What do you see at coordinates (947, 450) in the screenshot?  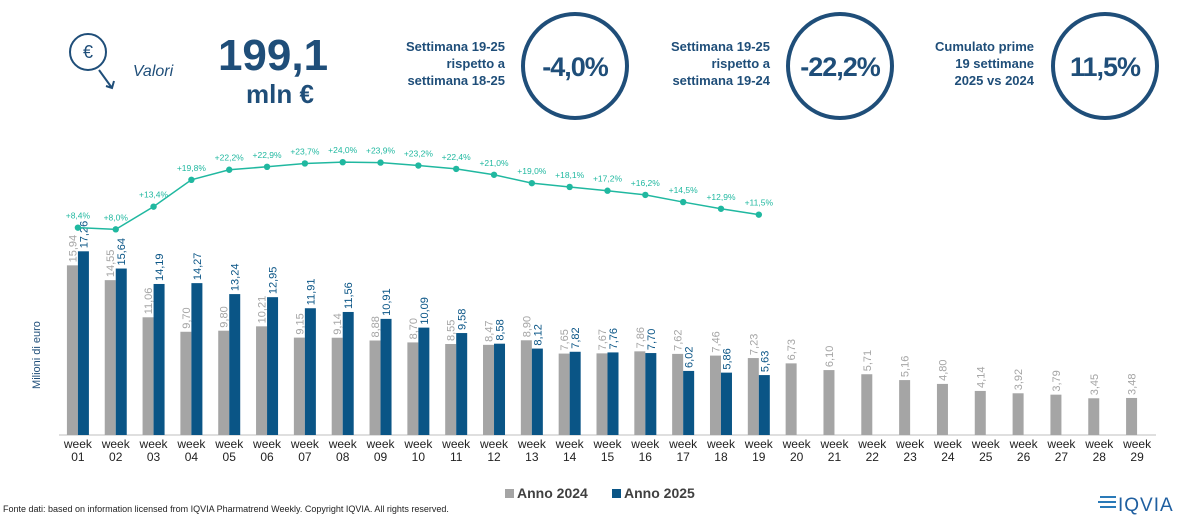 I see `x-tick-label: week 24` at bounding box center [947, 450].